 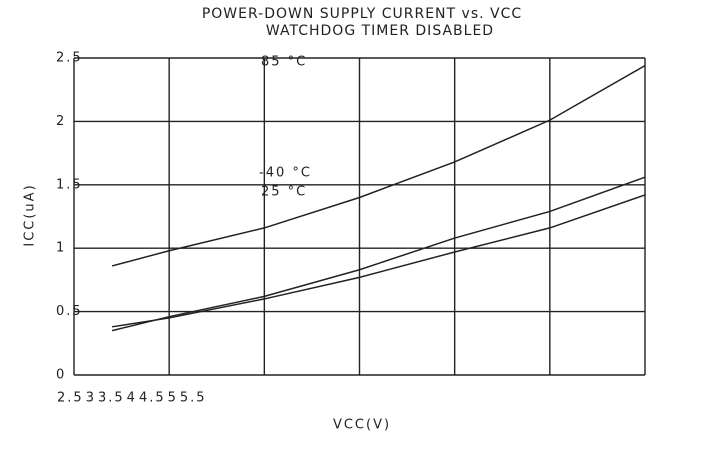 What do you see at coordinates (152, 398) in the screenshot?
I see `x-tick-label: 4.5` at bounding box center [152, 398].